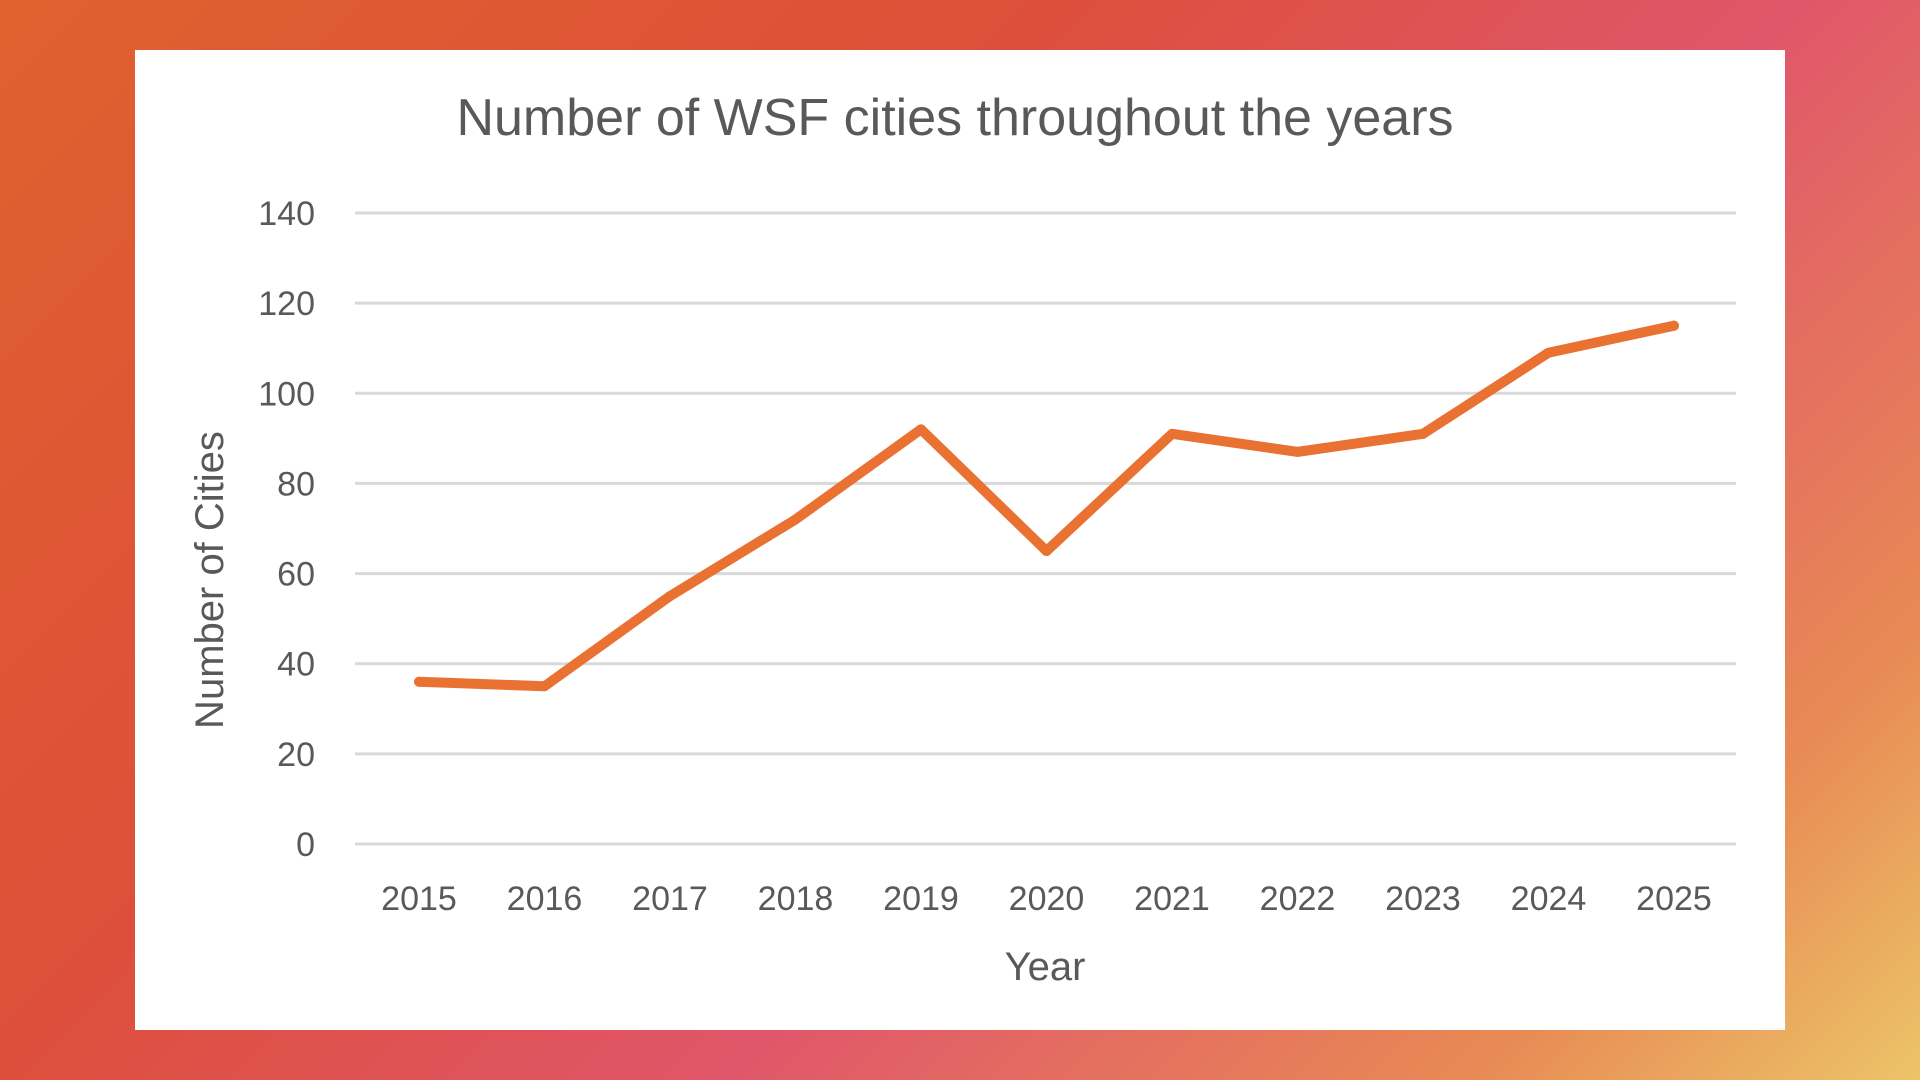 Image resolution: width=1920 pixels, height=1080 pixels. I want to click on data-point-2023, so click(1423, 433).